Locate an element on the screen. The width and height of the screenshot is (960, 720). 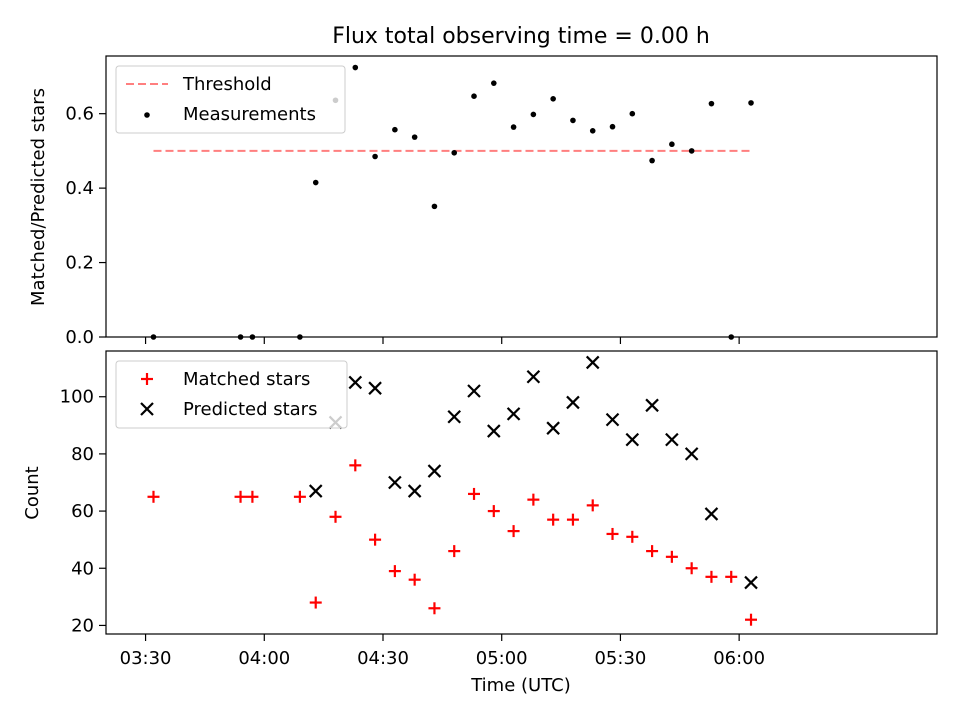
predicted-legend-marker is located at coordinates (147, 409).